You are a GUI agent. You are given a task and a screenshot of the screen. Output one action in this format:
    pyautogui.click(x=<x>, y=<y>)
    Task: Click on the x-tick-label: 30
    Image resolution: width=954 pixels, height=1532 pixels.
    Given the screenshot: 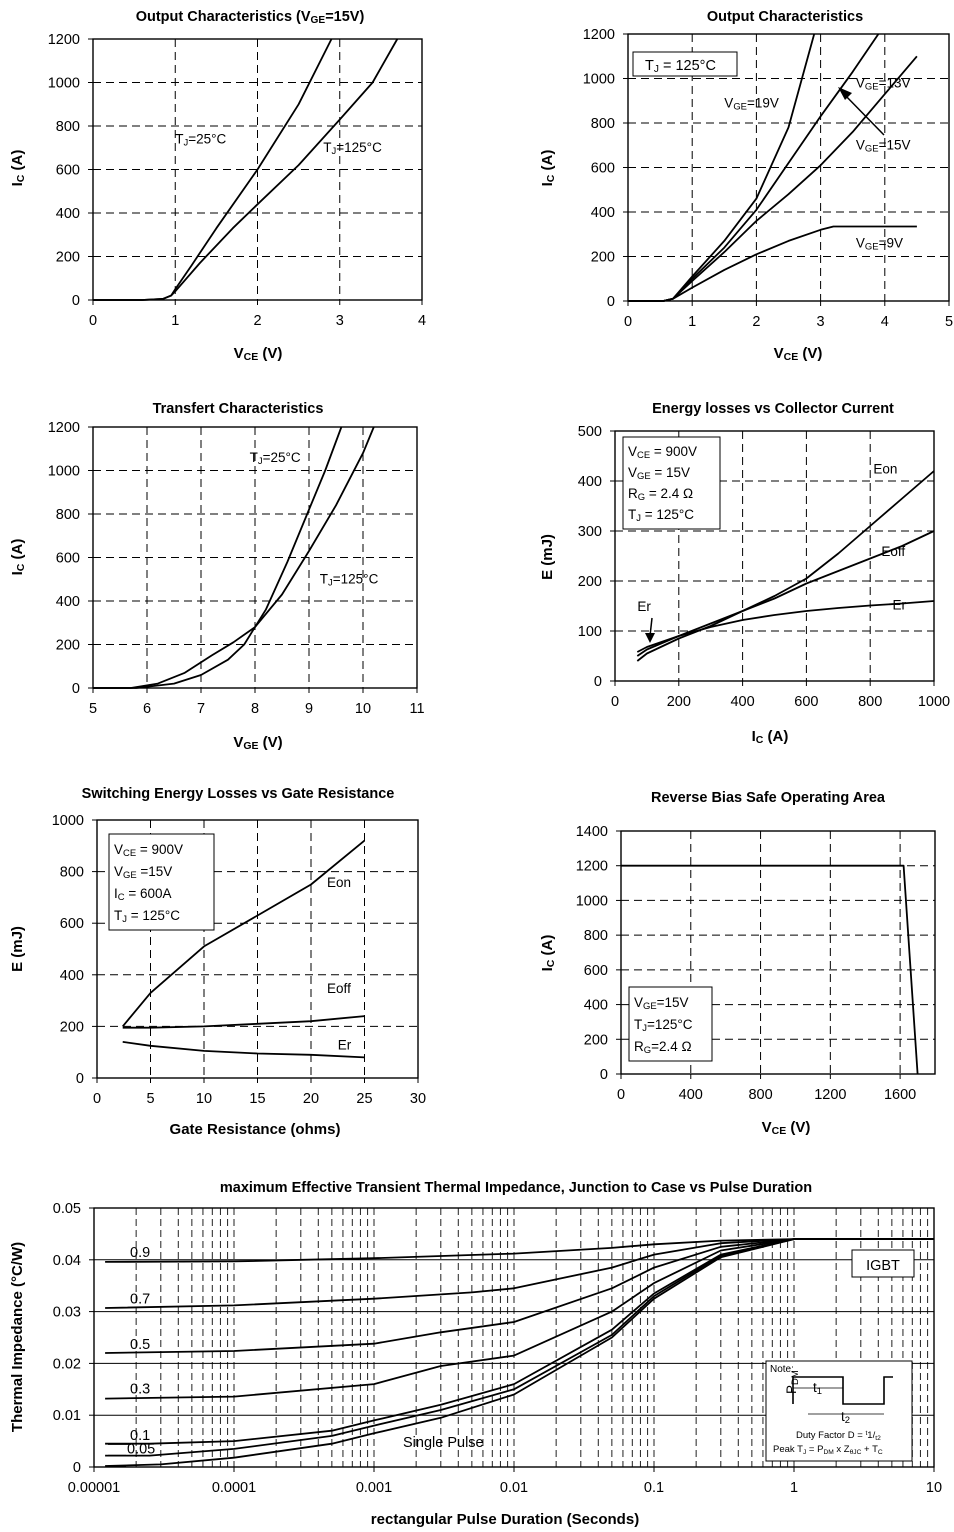 What is the action you would take?
    pyautogui.click(x=418, y=1099)
    